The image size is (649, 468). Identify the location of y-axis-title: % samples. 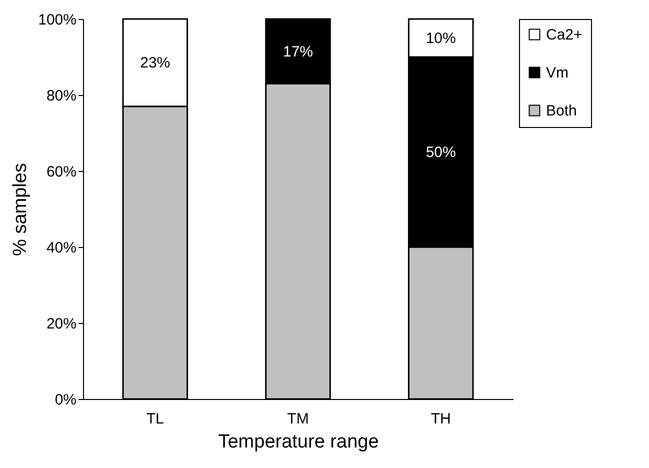
(21, 209).